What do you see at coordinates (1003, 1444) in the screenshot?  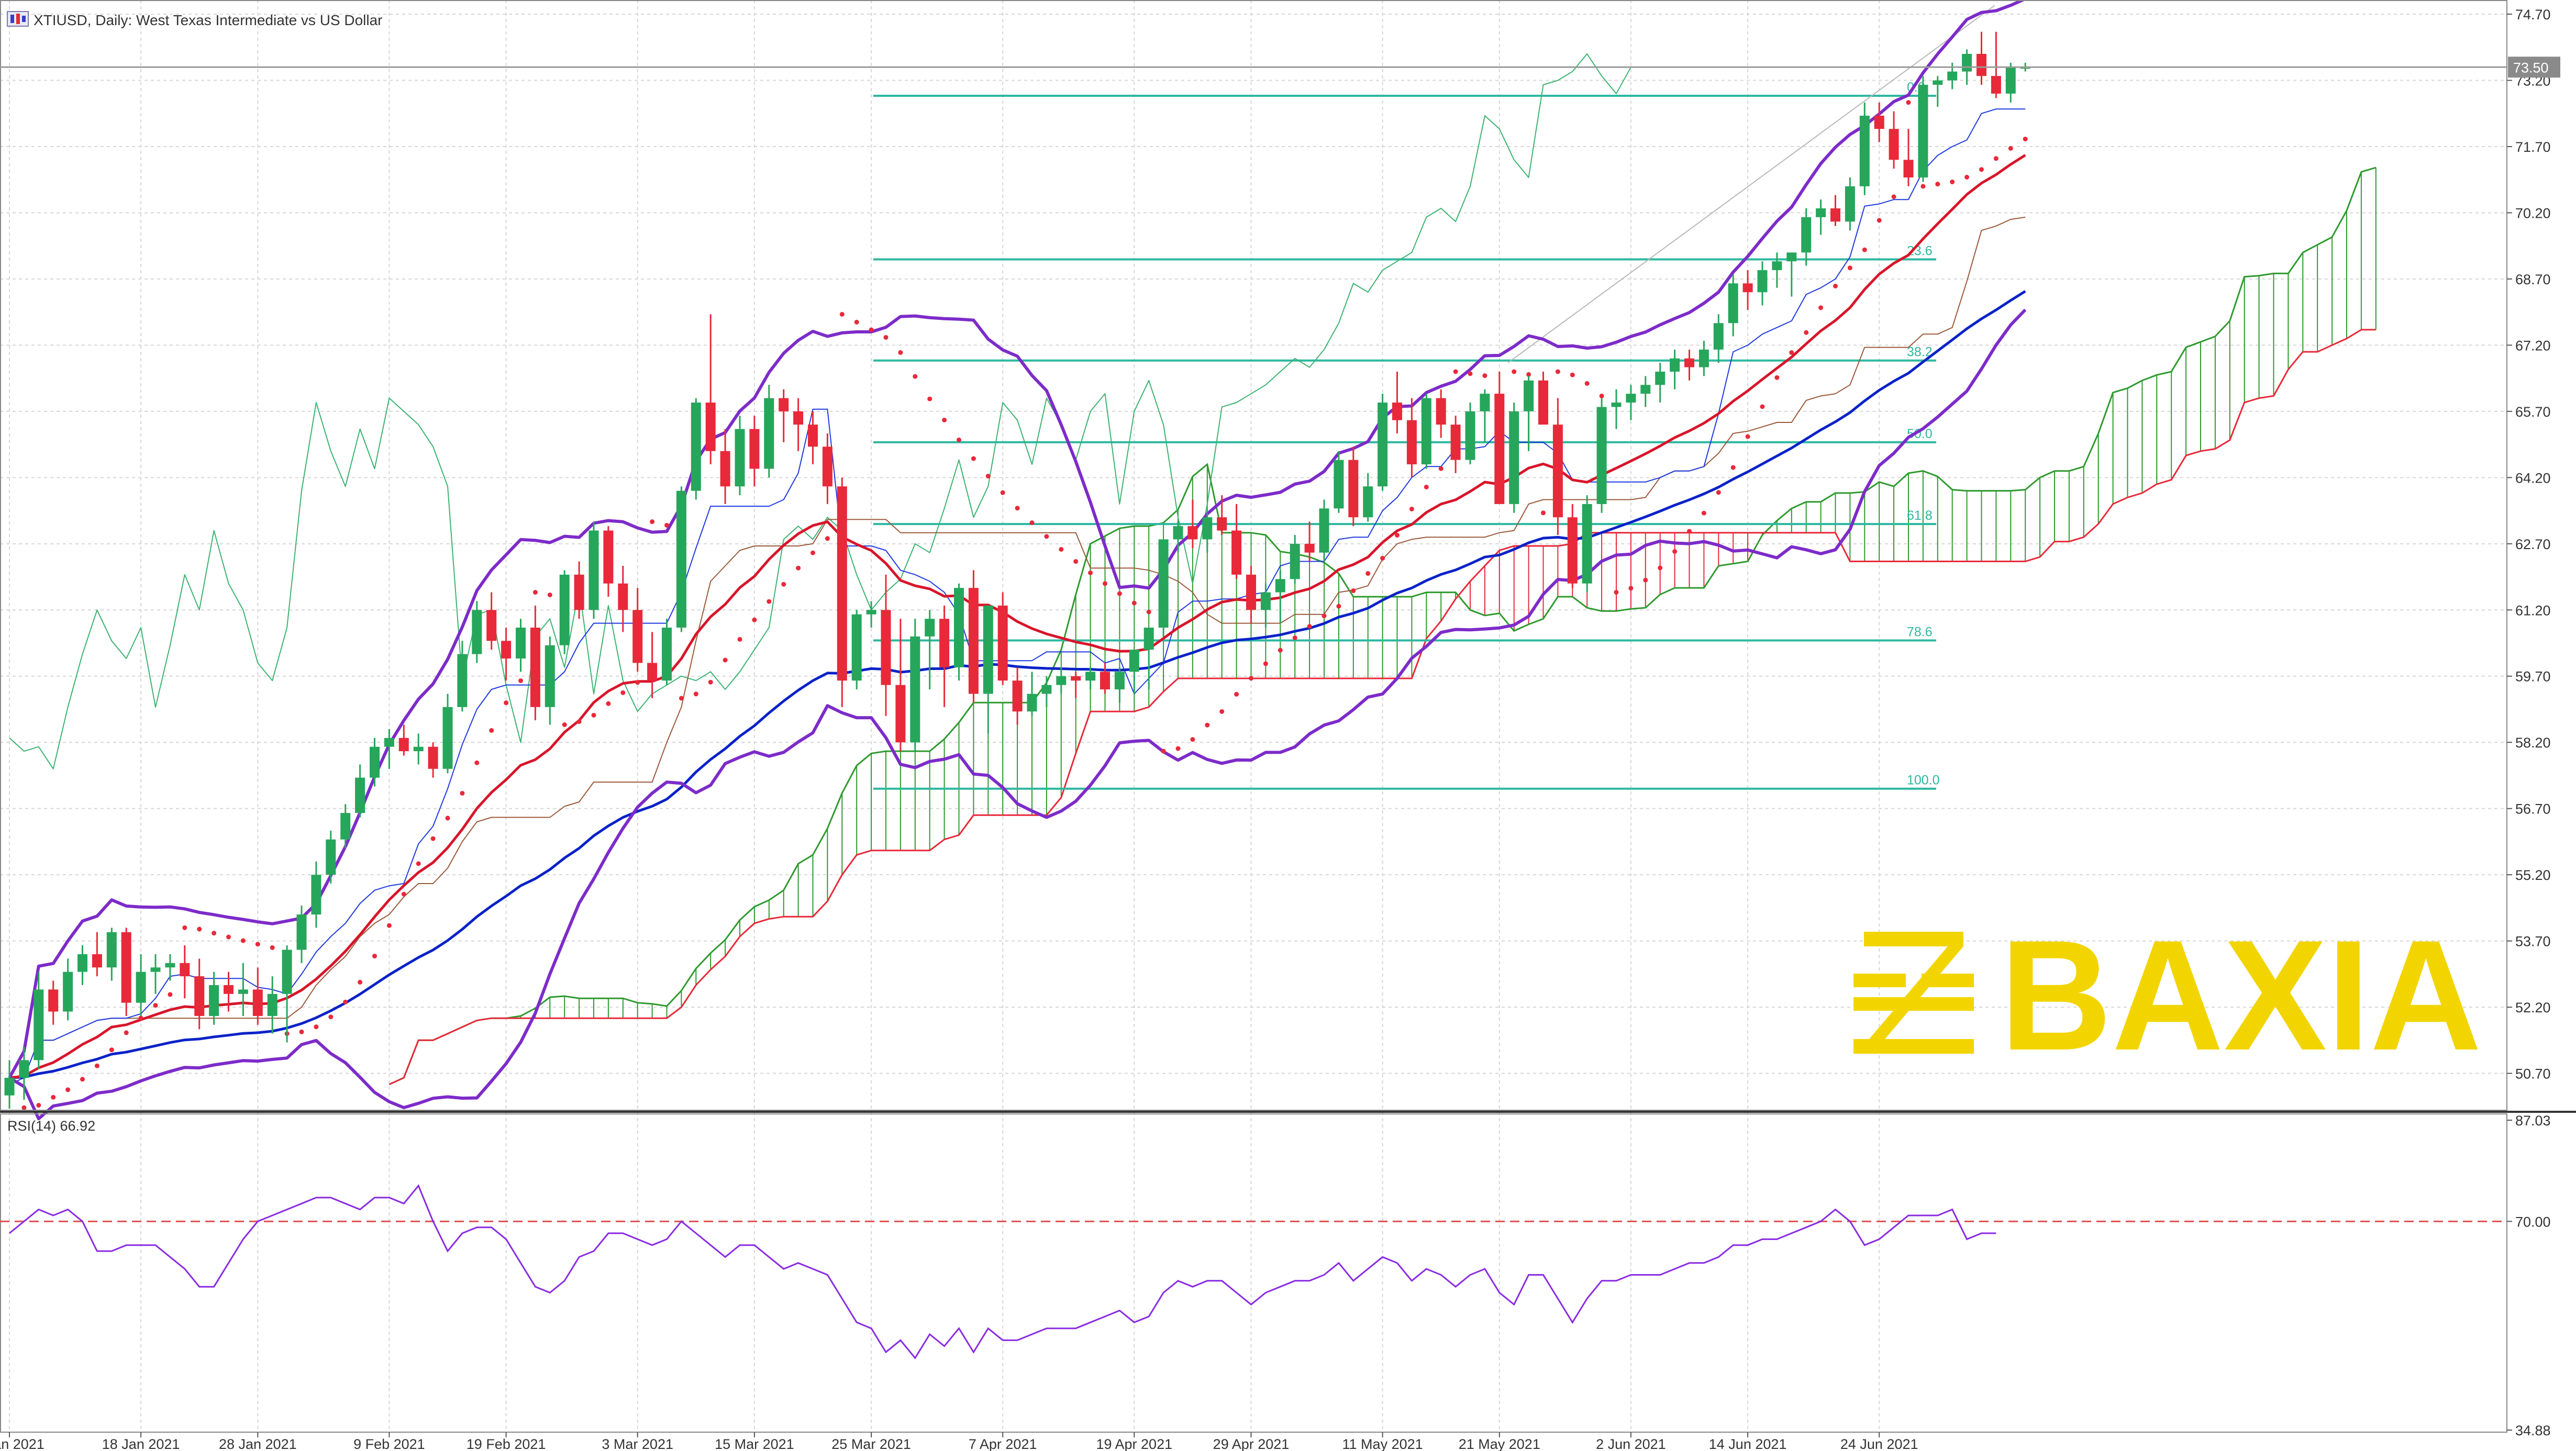 I see `date-tick-label: 7 Apr 2021` at bounding box center [1003, 1444].